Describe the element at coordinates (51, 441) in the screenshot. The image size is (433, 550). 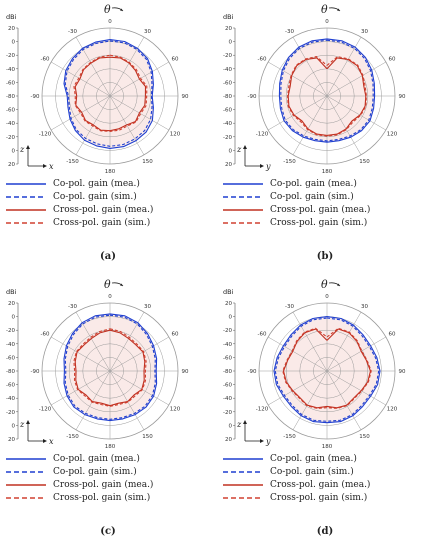
I see `coord-axis-label: x` at that location.